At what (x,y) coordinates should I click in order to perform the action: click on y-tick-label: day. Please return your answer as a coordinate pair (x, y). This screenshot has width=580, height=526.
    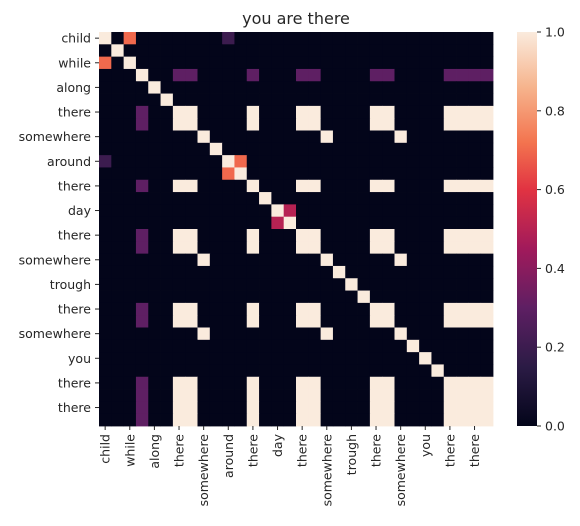
    Looking at the image, I should click on (80, 210).